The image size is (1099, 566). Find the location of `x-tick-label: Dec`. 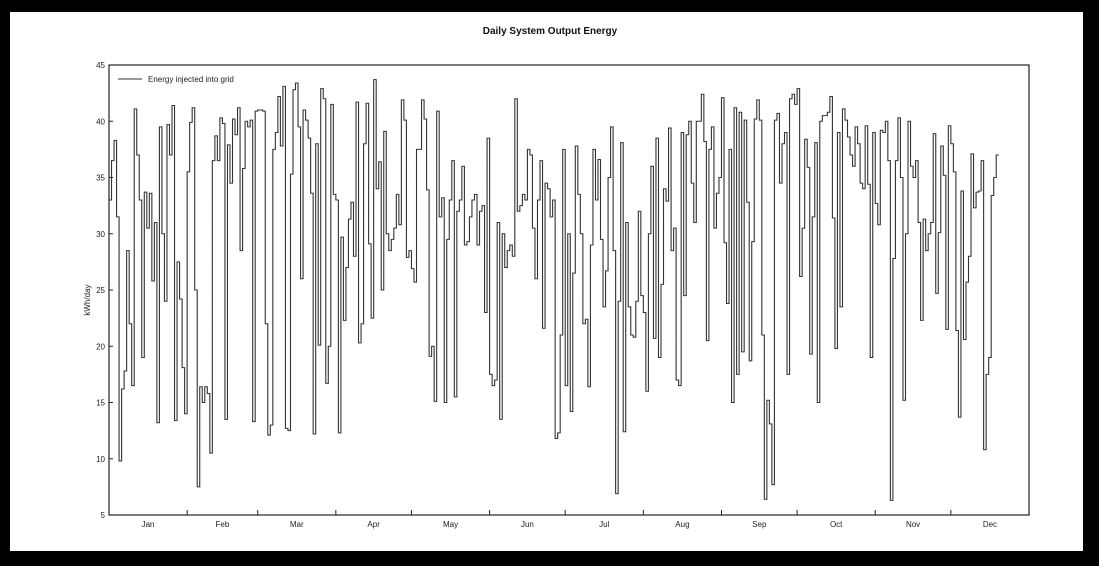

x-tick-label: Dec is located at coordinates (990, 524).